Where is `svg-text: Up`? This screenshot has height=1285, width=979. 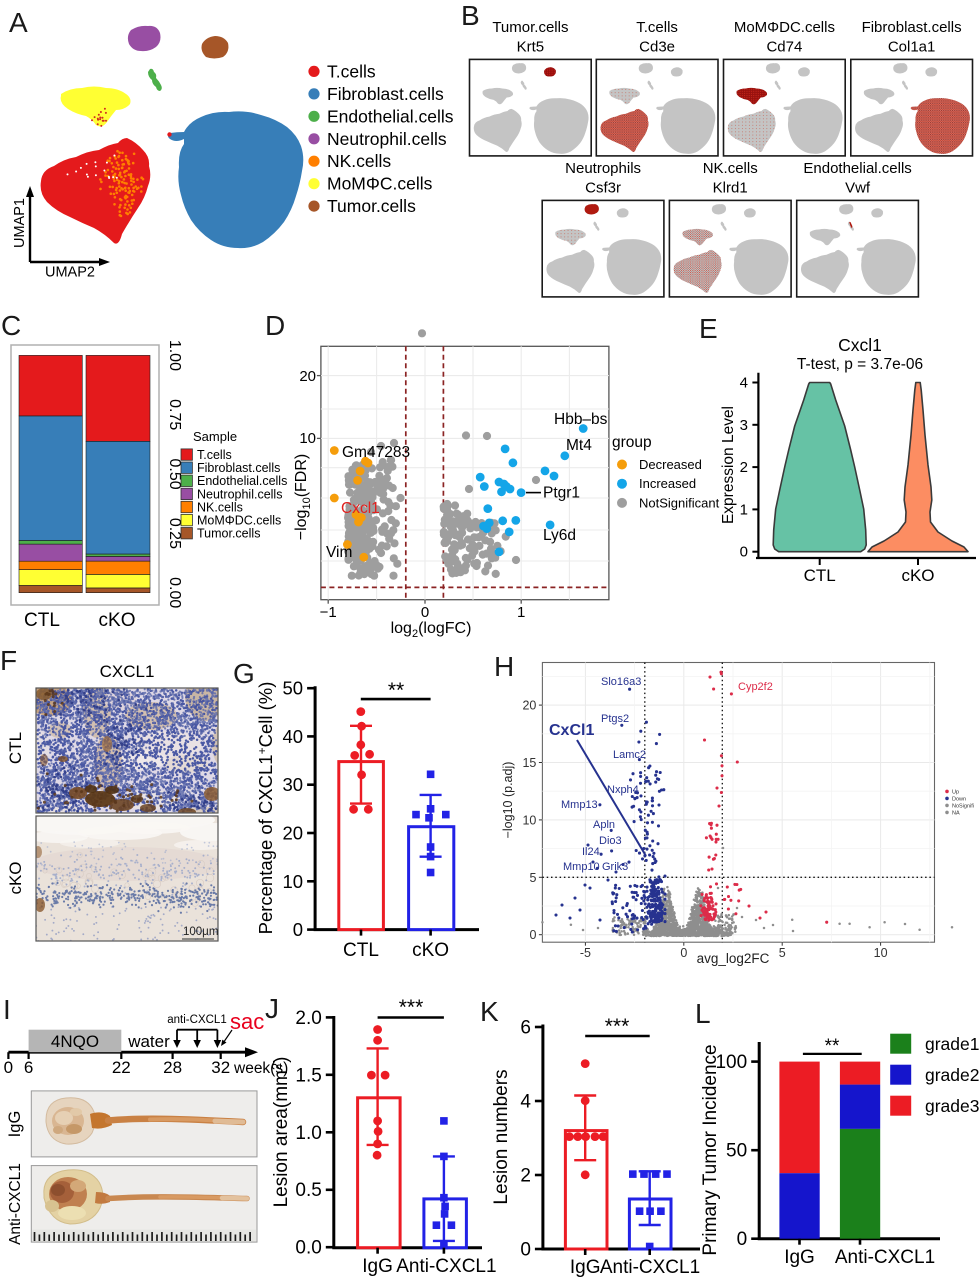
svg-text: Up is located at coordinates (955, 792).